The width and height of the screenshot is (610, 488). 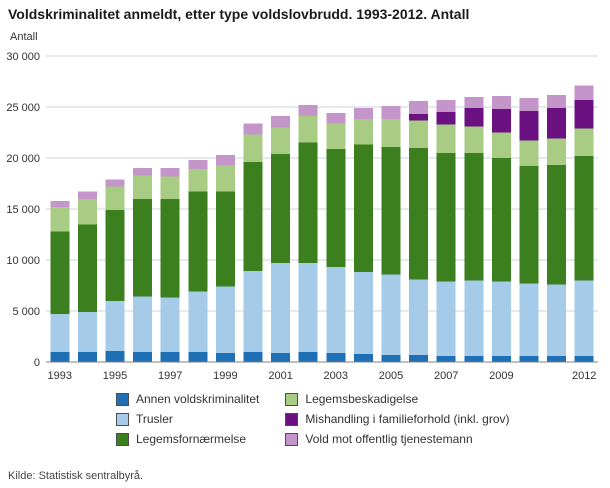 I want to click on bar-2011, so click(x=557, y=228).